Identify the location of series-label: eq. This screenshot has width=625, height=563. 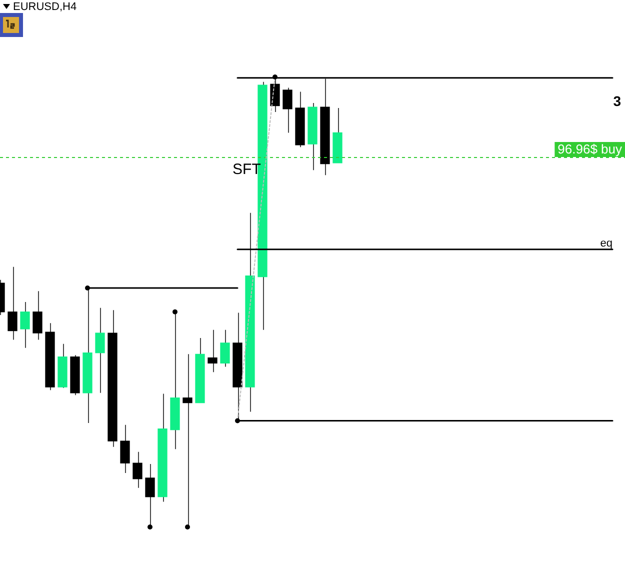
(606, 243).